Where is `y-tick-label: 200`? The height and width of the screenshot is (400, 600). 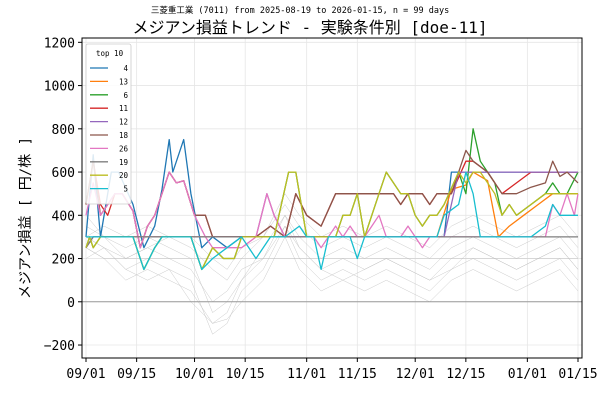 y-tick-label: 200 is located at coordinates (63, 260).